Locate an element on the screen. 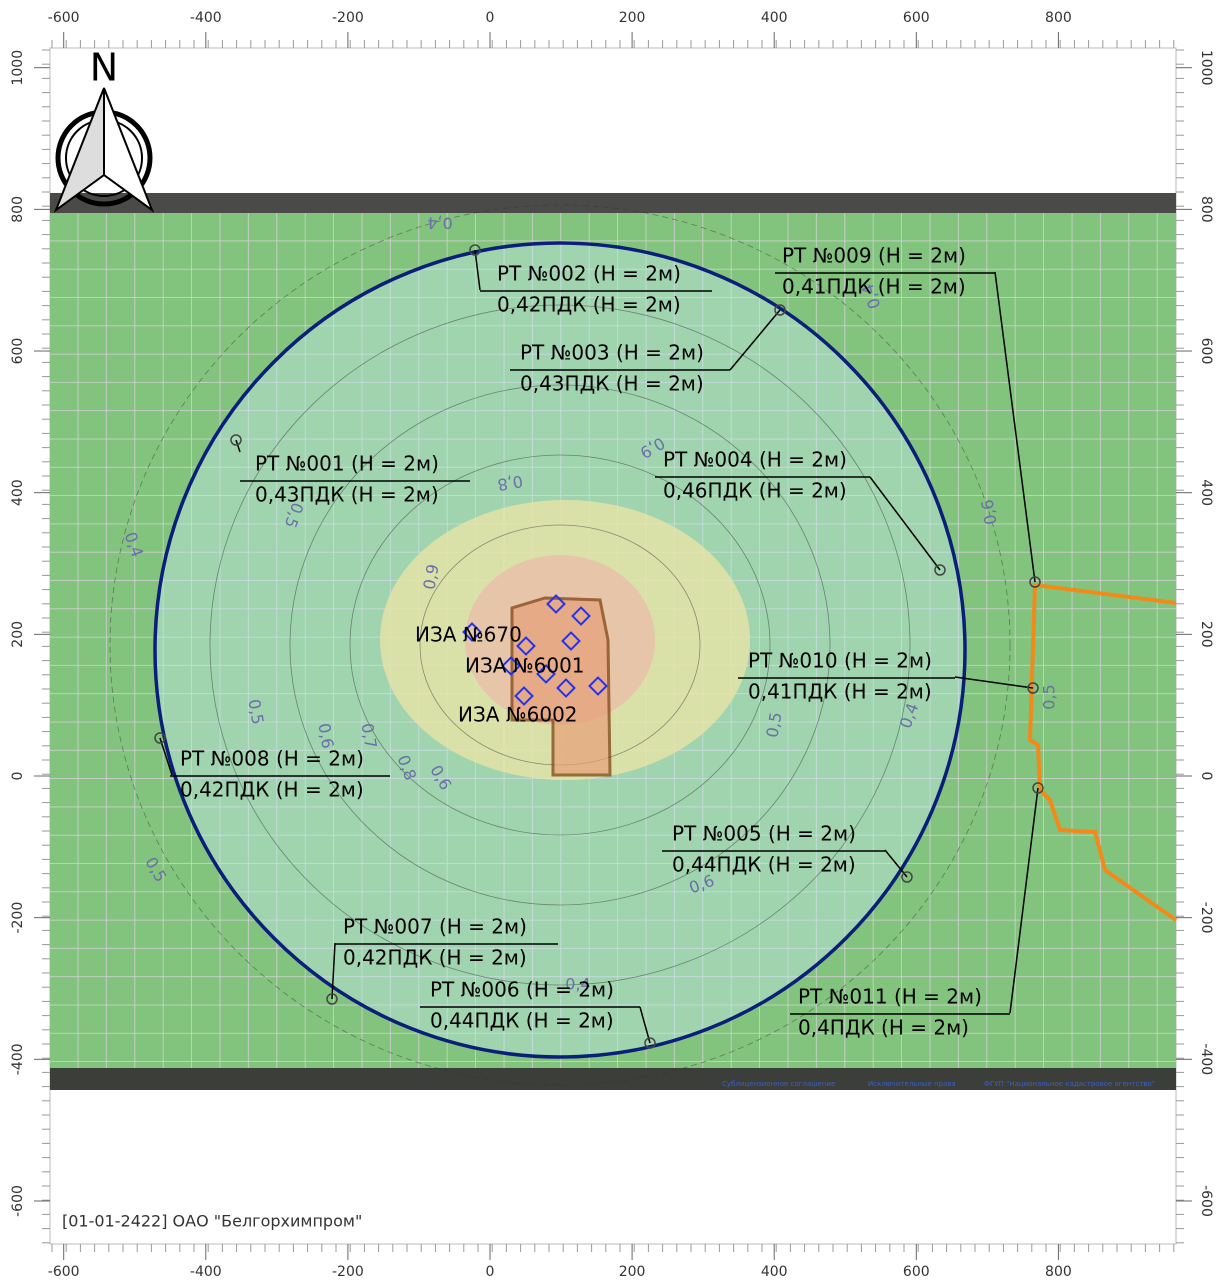 The width and height of the screenshot is (1224, 1287). calc-point: РТ №004 (Н = 2м) 0,46ПДК (Н = 2м) is located at coordinates (800, 512).